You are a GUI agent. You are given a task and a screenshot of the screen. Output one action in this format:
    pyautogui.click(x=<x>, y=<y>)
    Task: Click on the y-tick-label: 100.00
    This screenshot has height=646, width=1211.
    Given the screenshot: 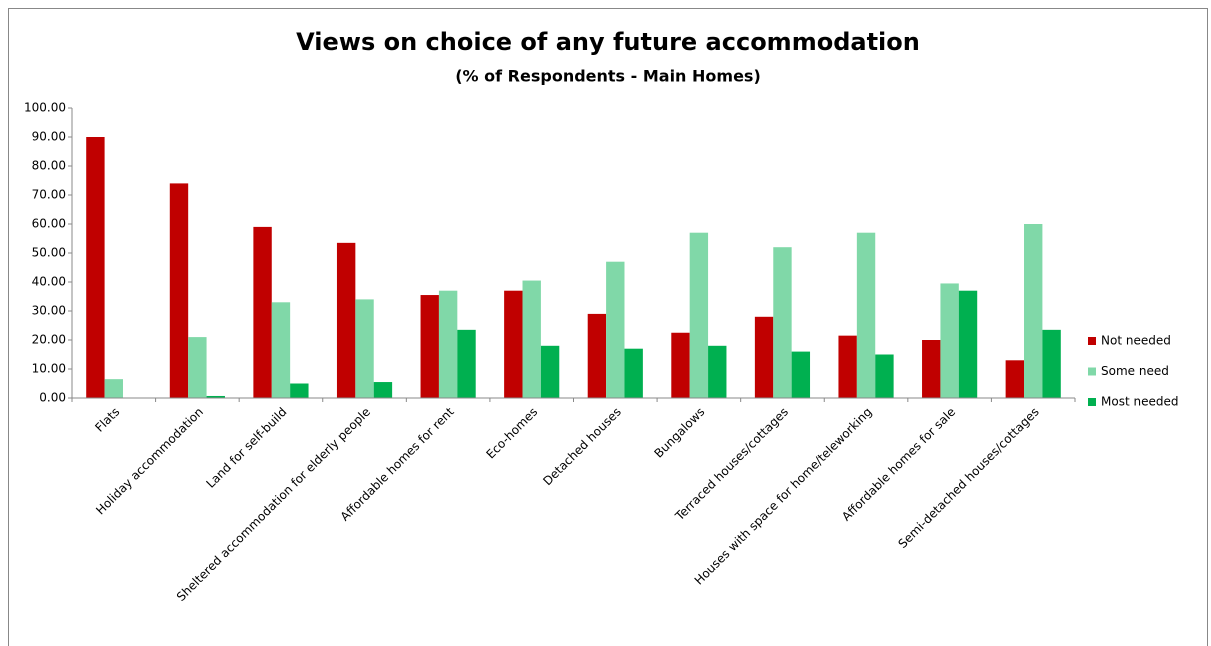 What is the action you would take?
    pyautogui.click(x=45, y=108)
    